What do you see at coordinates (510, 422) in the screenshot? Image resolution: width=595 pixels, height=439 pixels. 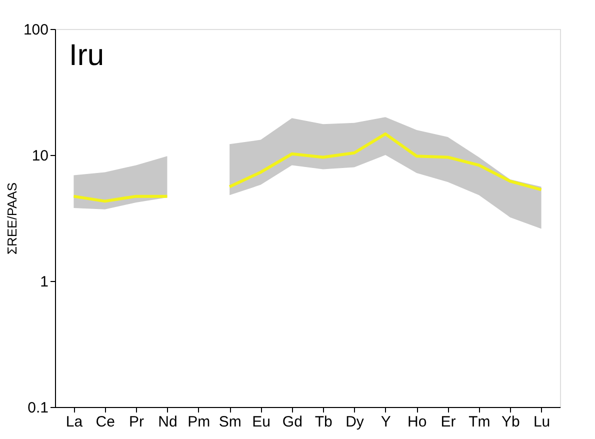 I see `x-tick-label: Yb` at bounding box center [510, 422].